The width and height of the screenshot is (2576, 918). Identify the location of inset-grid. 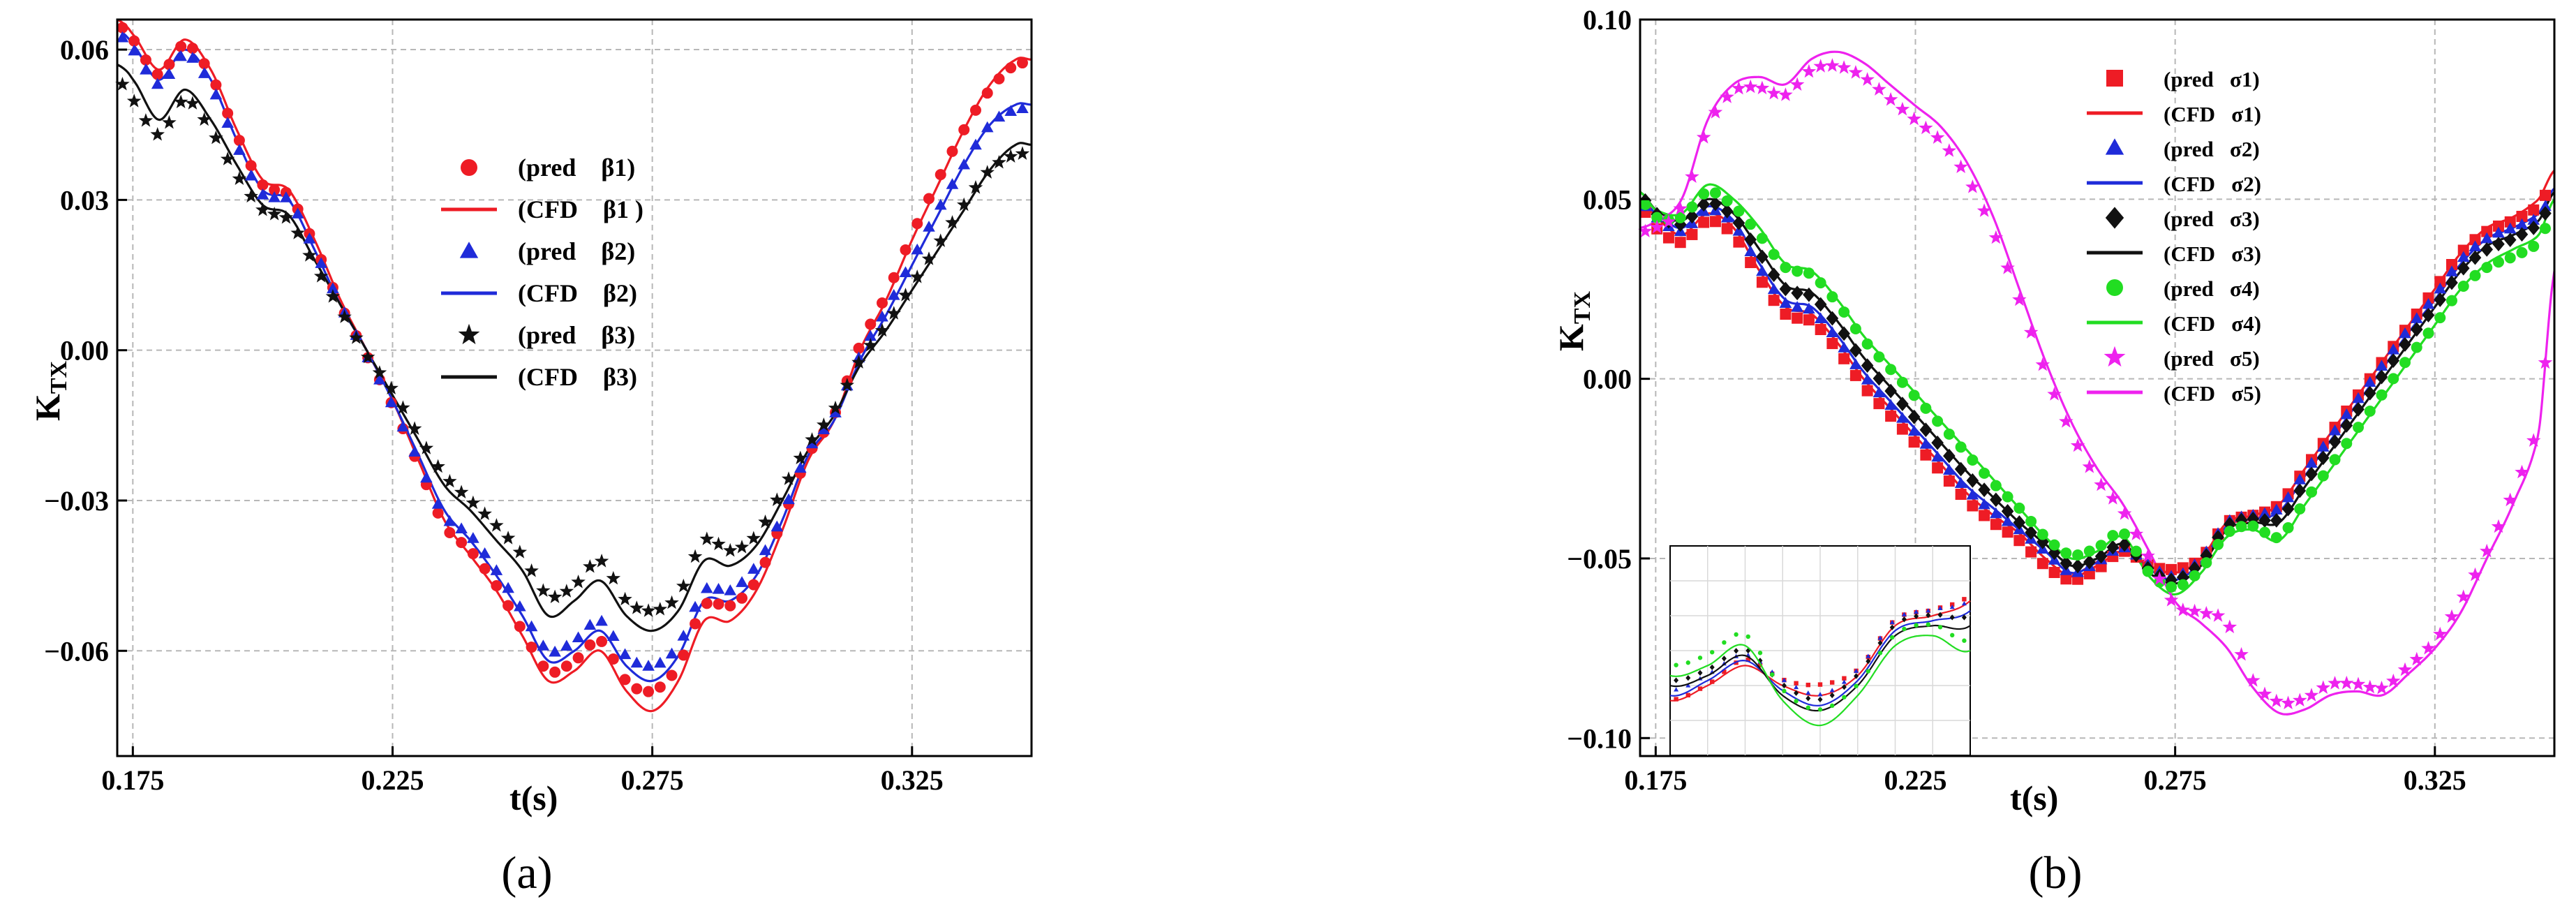
(1820, 651).